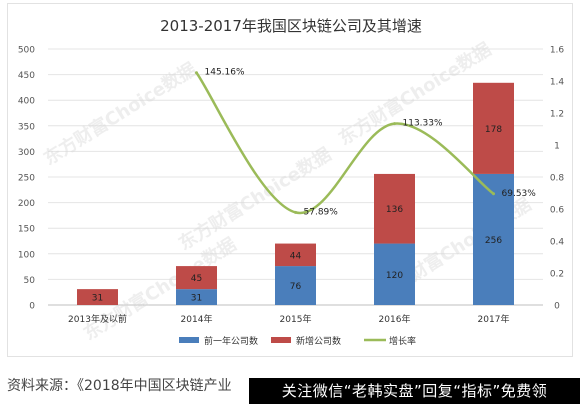 The height and width of the screenshot is (404, 580). What do you see at coordinates (519, 194) in the screenshot?
I see `growth-label: 69.53%` at bounding box center [519, 194].